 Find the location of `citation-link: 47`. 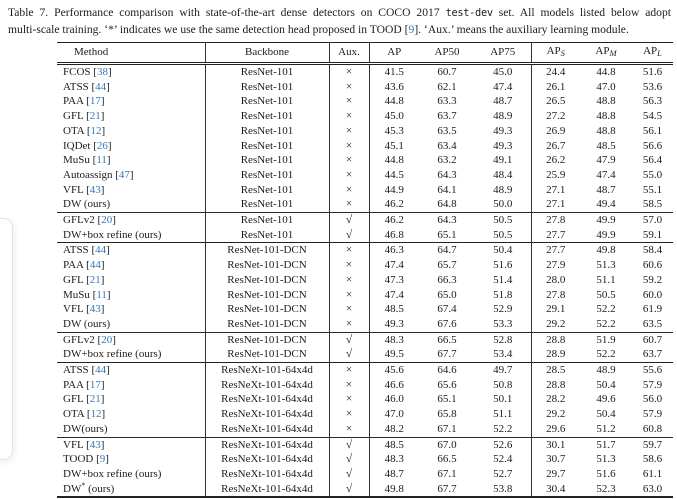

citation-link: 47 is located at coordinates (124, 174).